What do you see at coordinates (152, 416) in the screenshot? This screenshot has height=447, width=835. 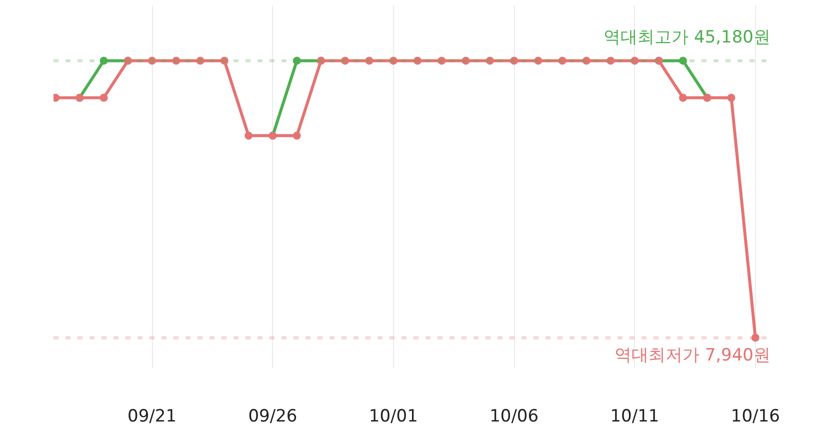 I see `x-tick-label: 09/21` at bounding box center [152, 416].